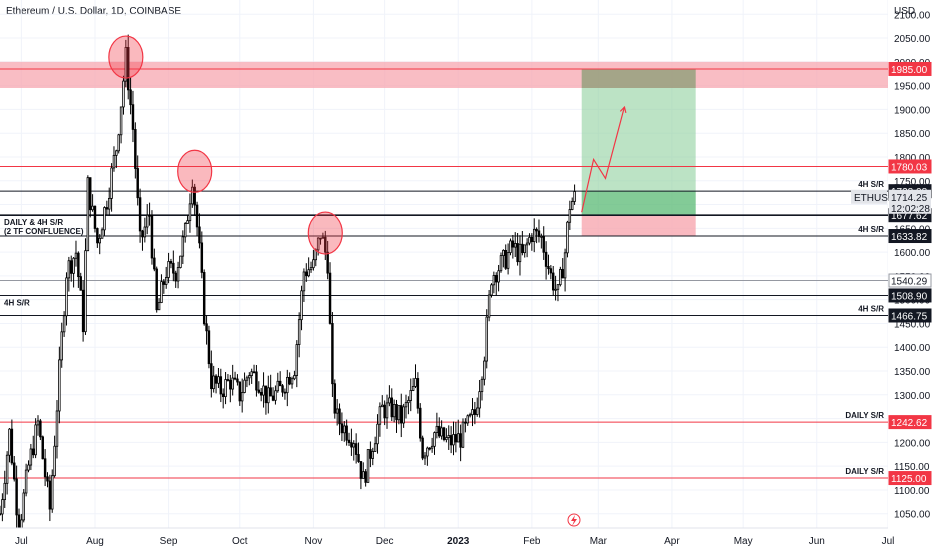  I want to click on time-axis: Jul Aug Sep Oct Nov Dec 2023 Feb Mar Apr May Jun Jul, so click(466, 531).